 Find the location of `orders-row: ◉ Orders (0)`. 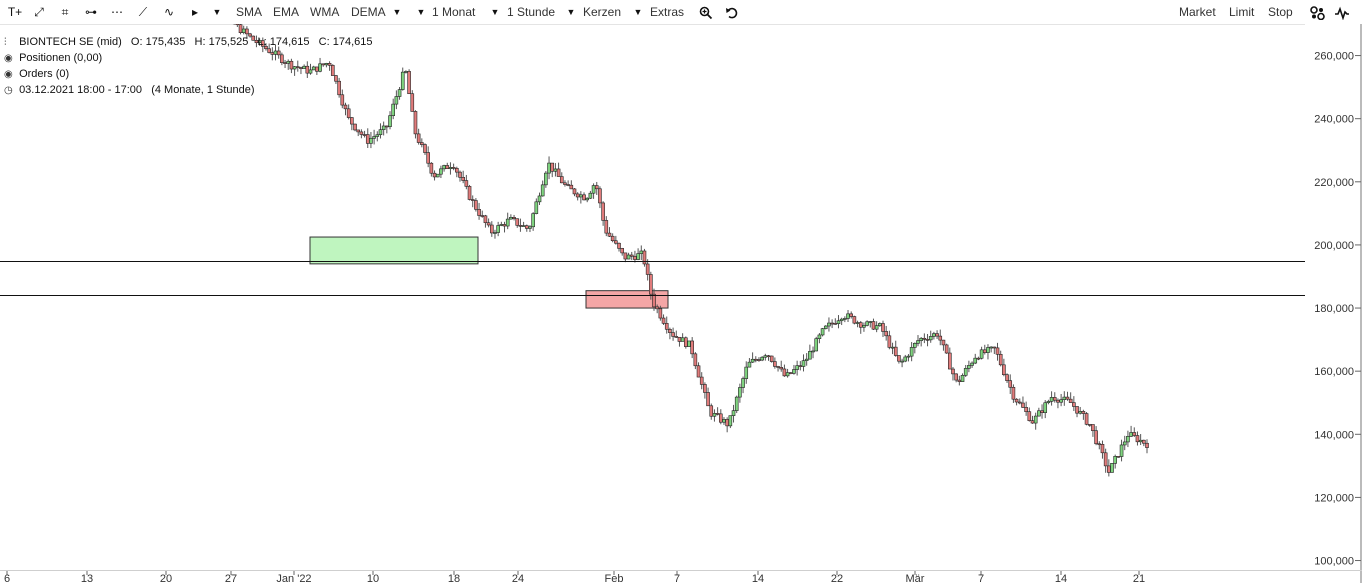

orders-row: ◉ Orders (0) is located at coordinates (188, 74).